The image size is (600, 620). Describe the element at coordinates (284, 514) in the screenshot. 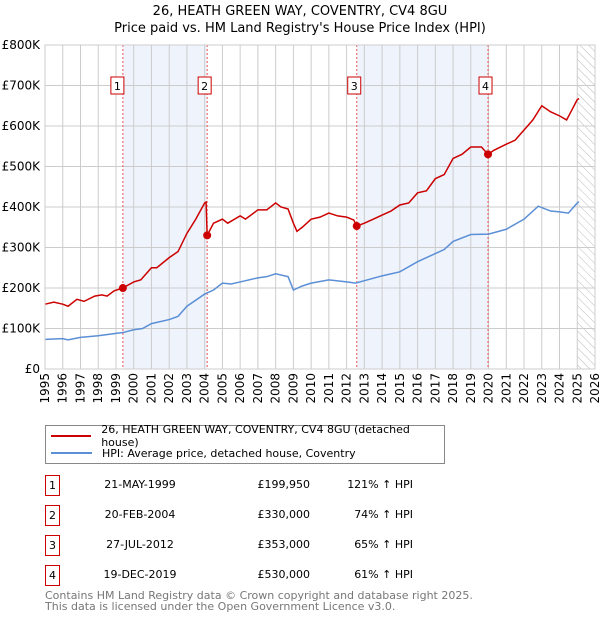

I see `sale-price: £330,000` at that location.